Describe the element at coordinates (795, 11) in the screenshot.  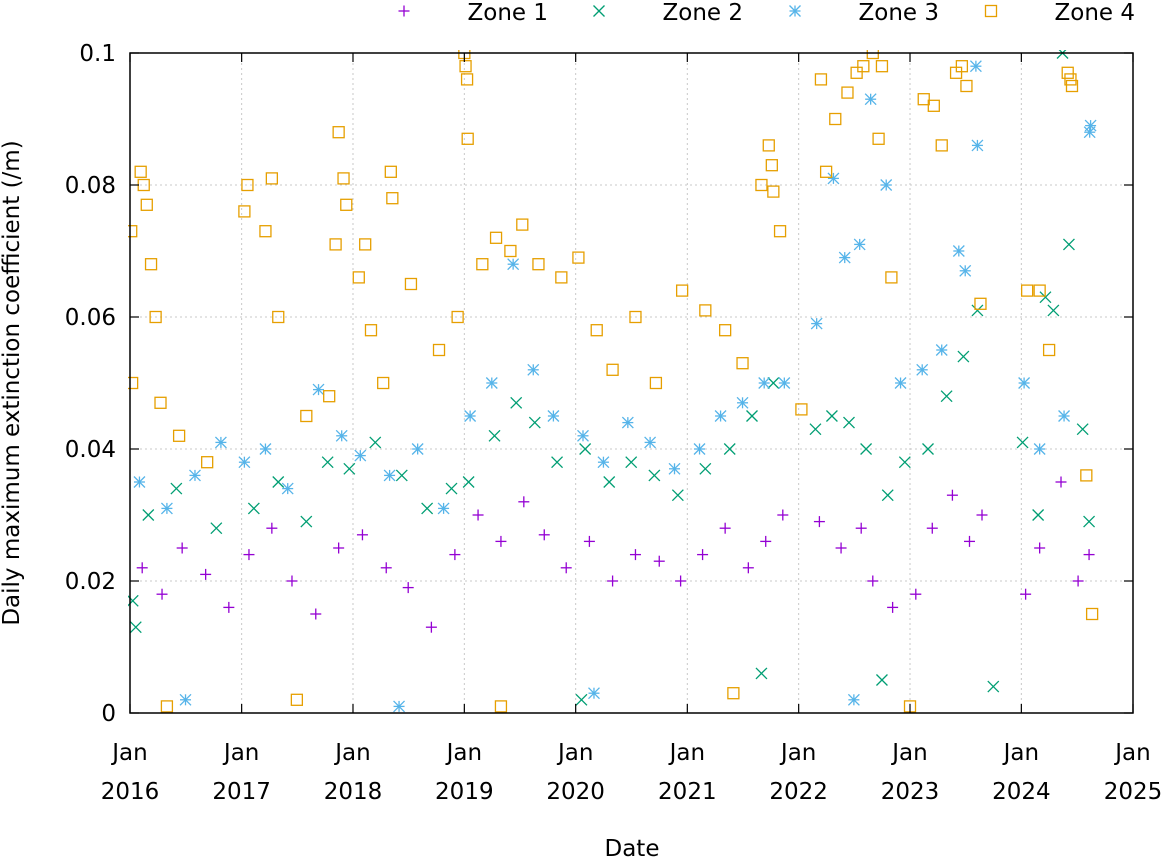
I see `legend-marker` at that location.